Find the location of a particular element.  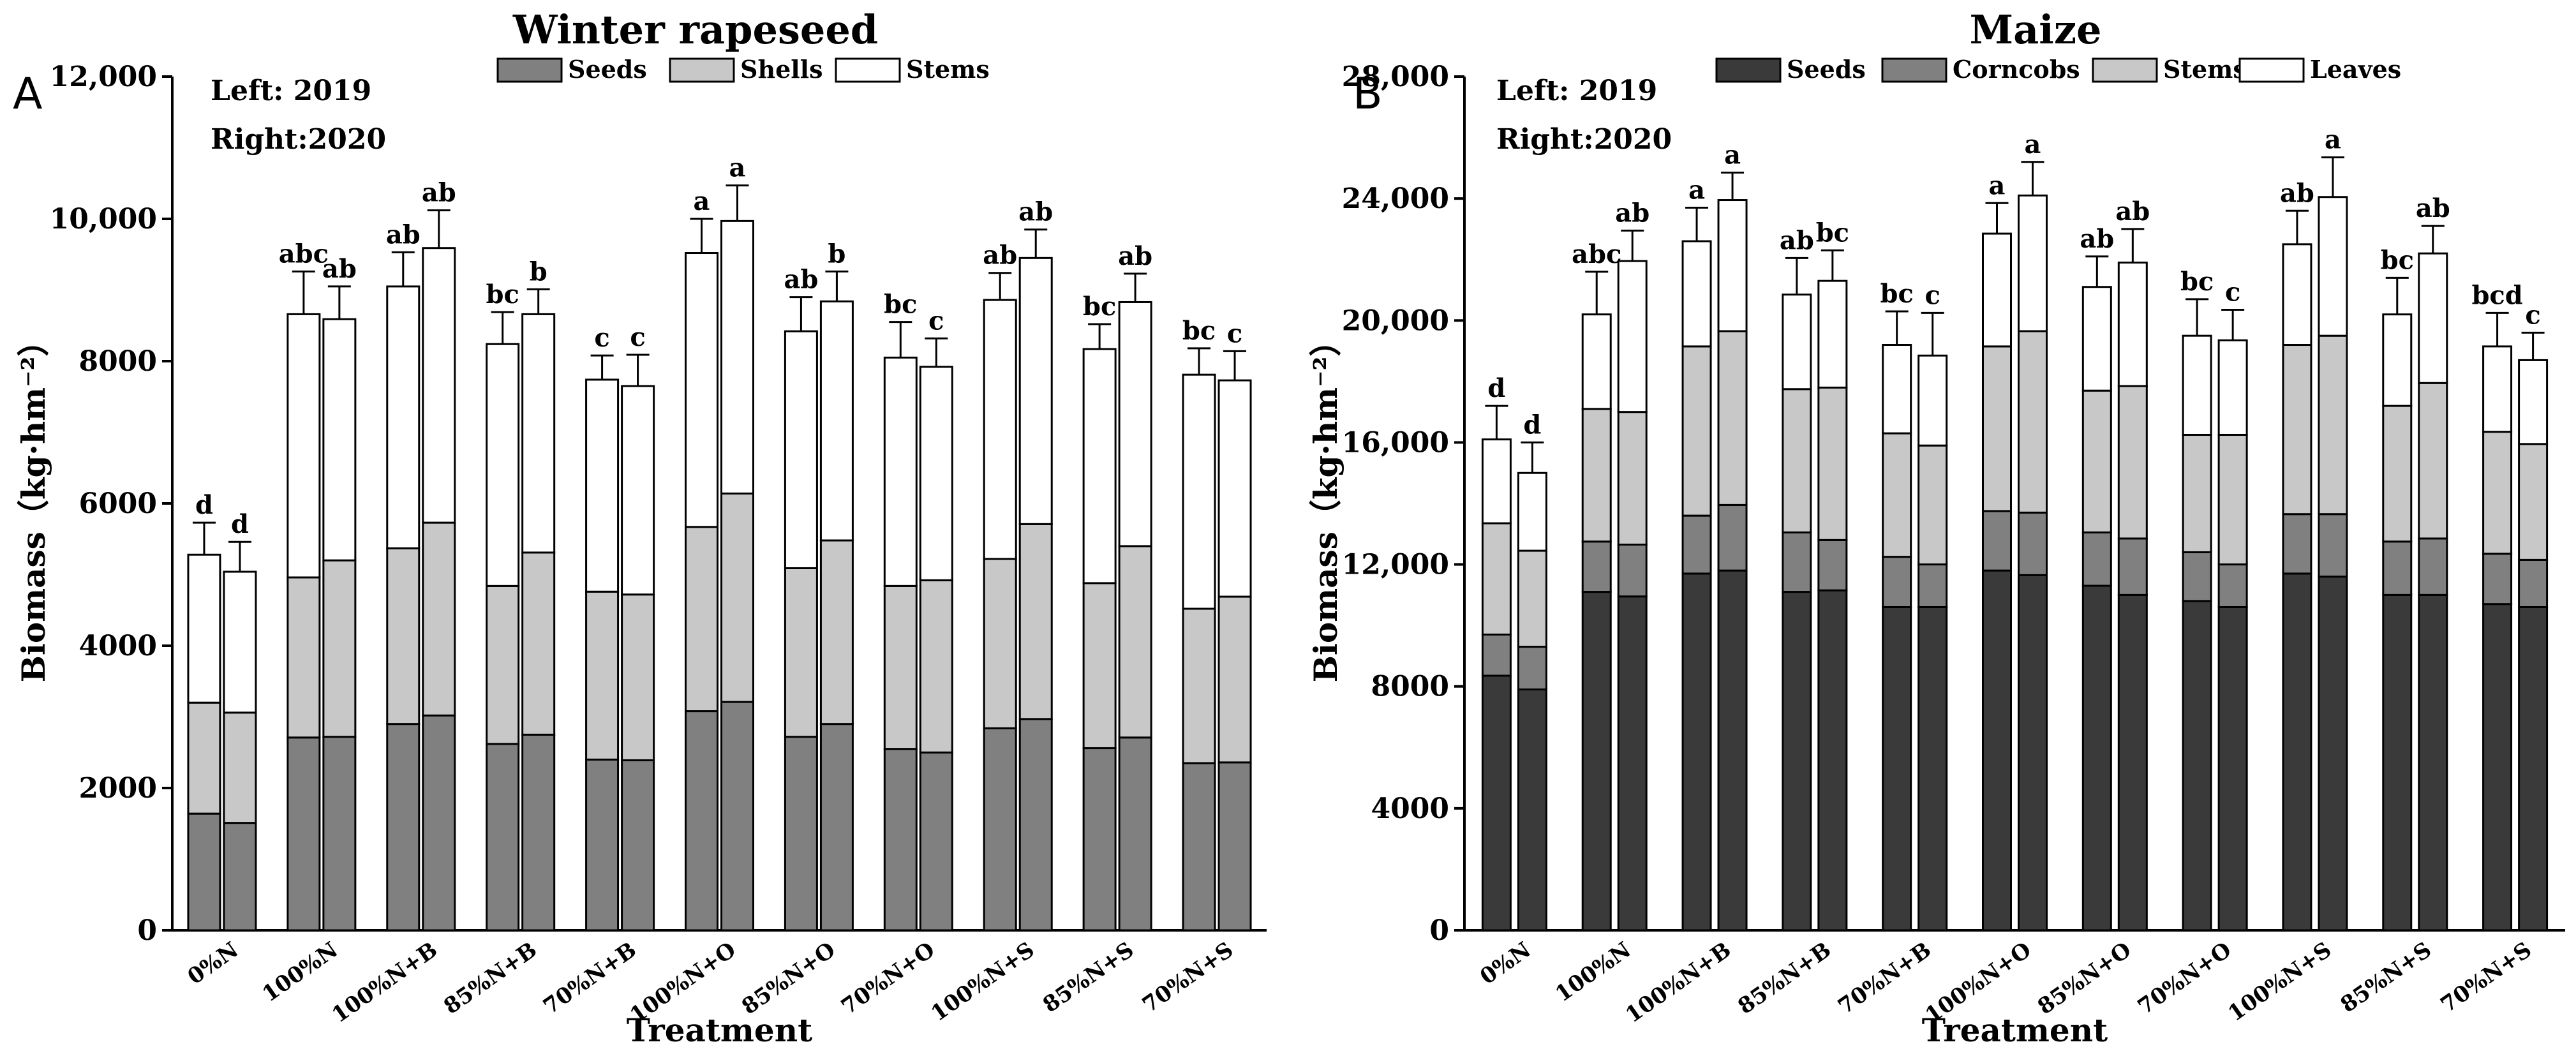

significance-label: abc is located at coordinates (304, 254).